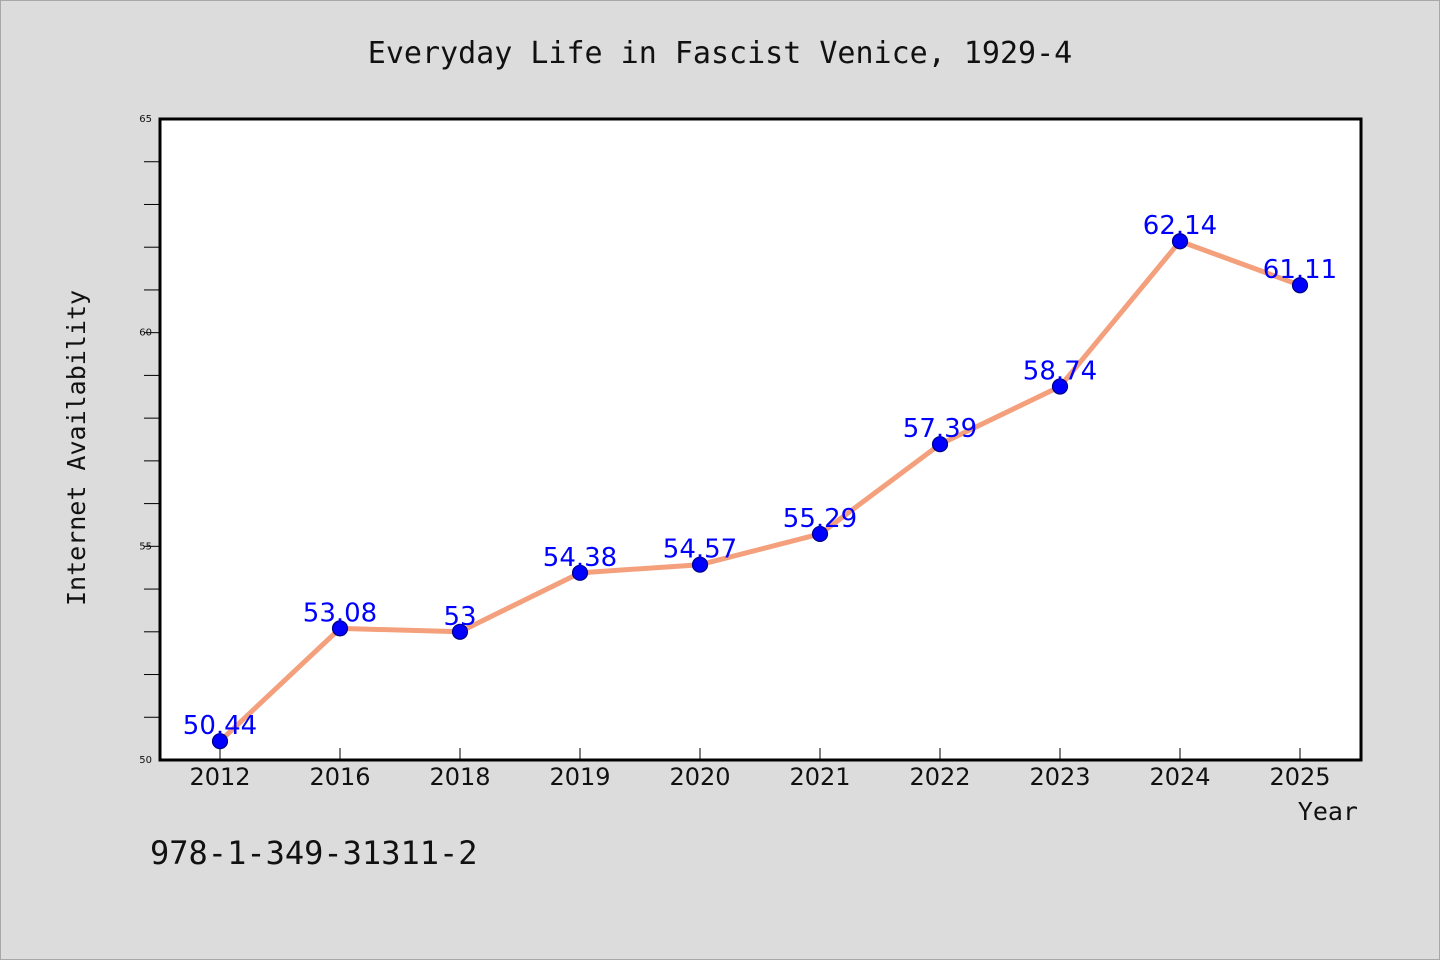 This screenshot has width=1440, height=960. What do you see at coordinates (700, 550) in the screenshot?
I see `data-label: 54.57` at bounding box center [700, 550].